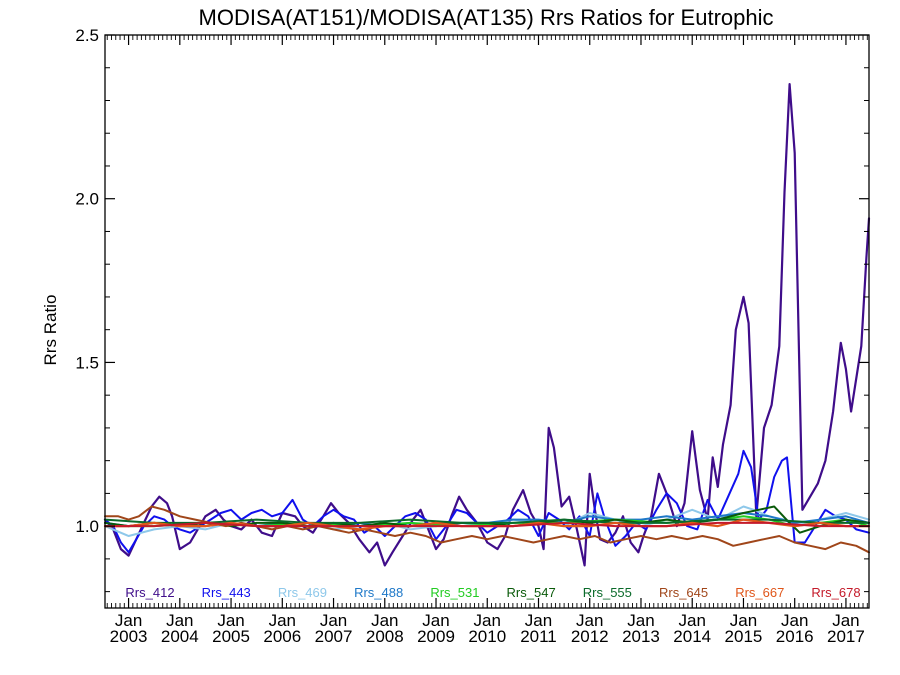 This screenshot has height=675, width=900. I want to click on x-tick-label-year: 2005, so click(231, 636).